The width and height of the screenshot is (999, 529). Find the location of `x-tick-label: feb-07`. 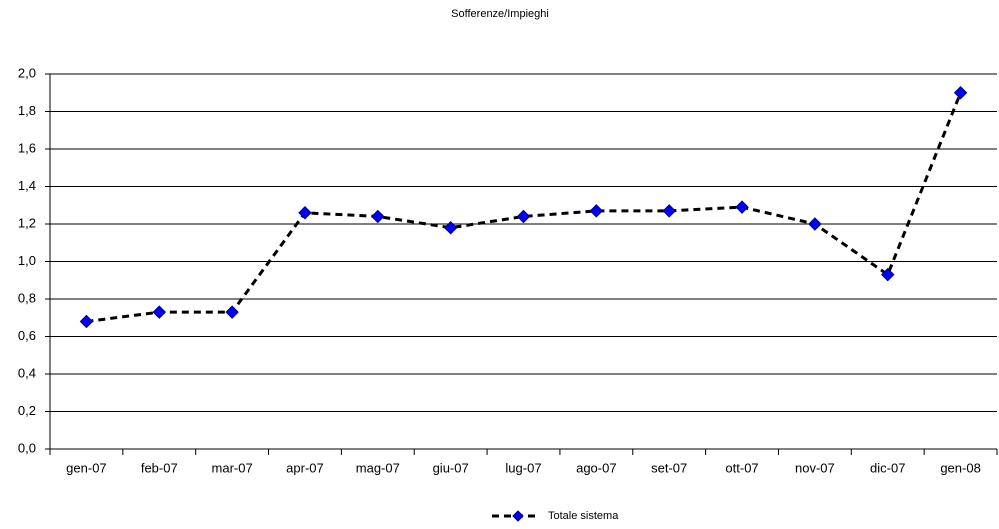

x-tick-label: feb-07 is located at coordinates (159, 467).